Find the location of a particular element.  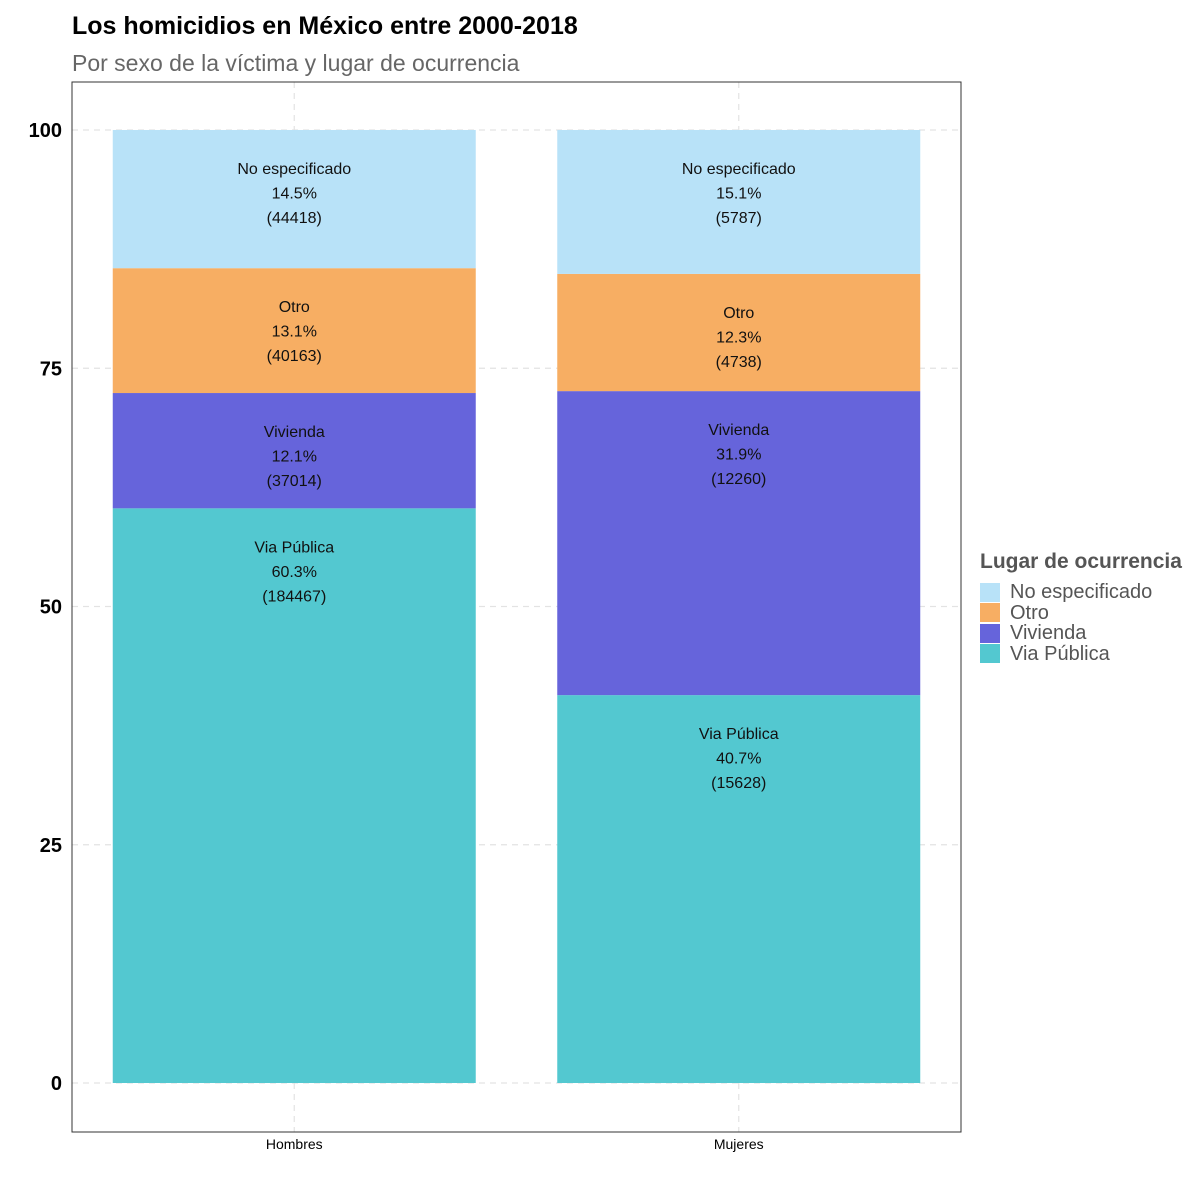

bar-data-label: (40163) is located at coordinates (294, 356).